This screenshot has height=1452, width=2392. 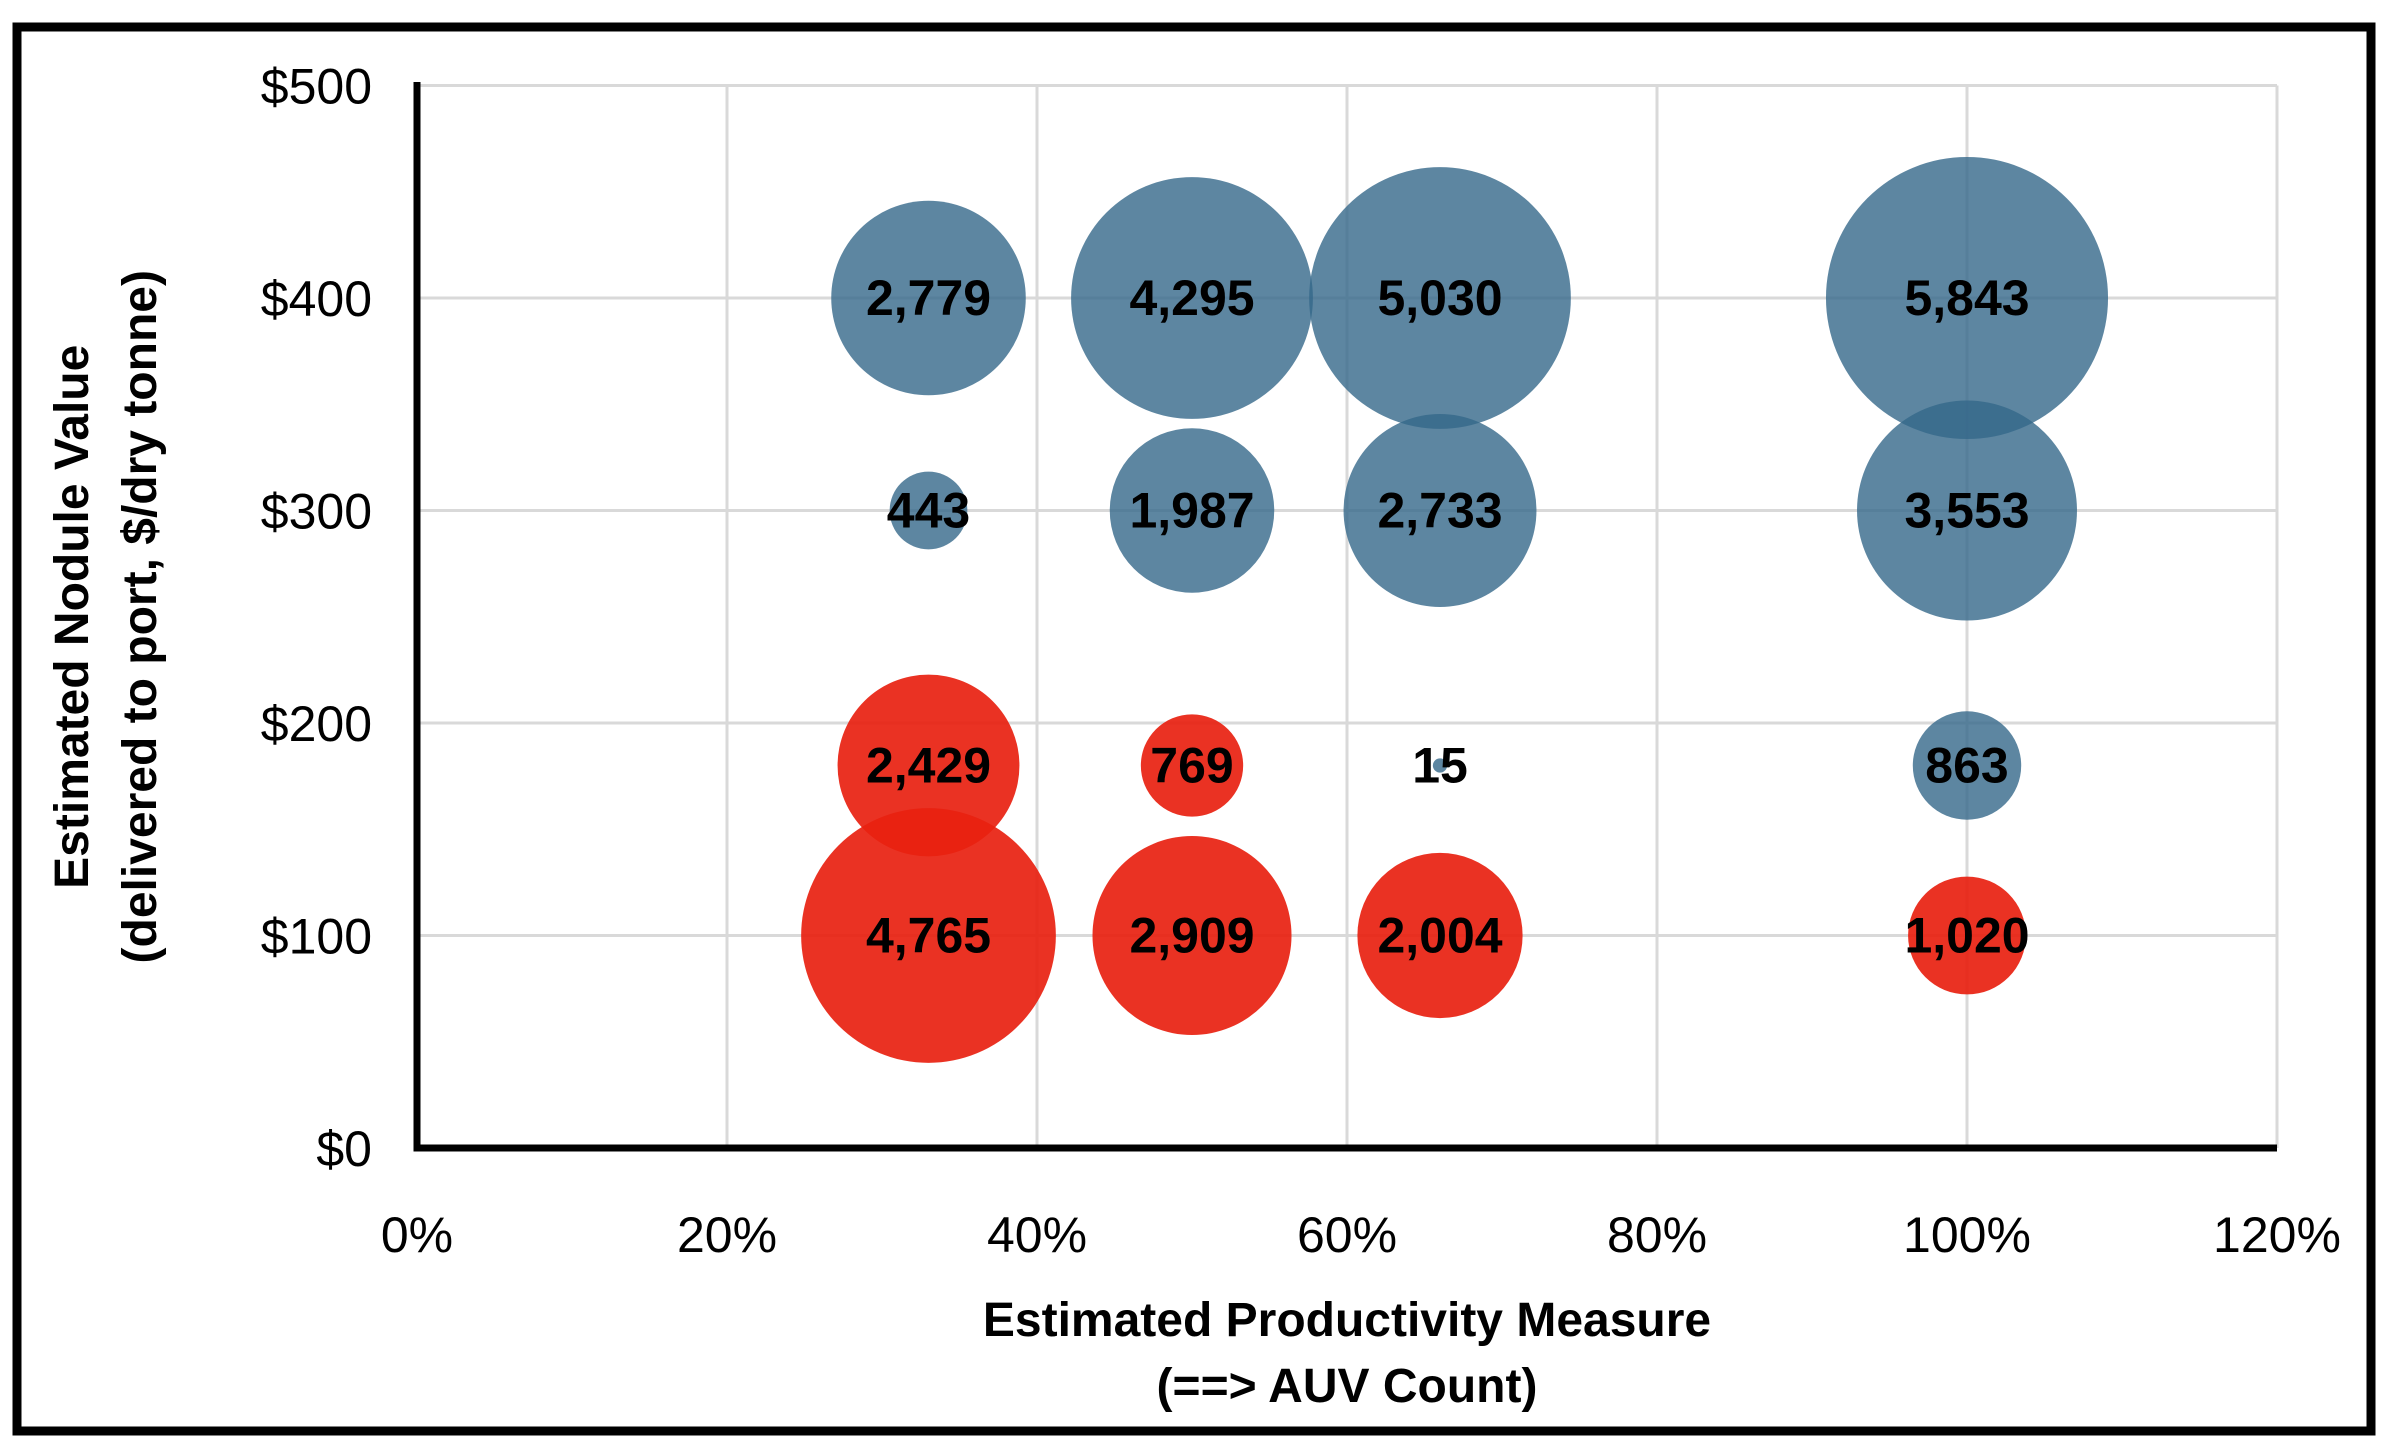 What do you see at coordinates (1347, 1235) in the screenshot?
I see `x-tick-label-60: 60%` at bounding box center [1347, 1235].